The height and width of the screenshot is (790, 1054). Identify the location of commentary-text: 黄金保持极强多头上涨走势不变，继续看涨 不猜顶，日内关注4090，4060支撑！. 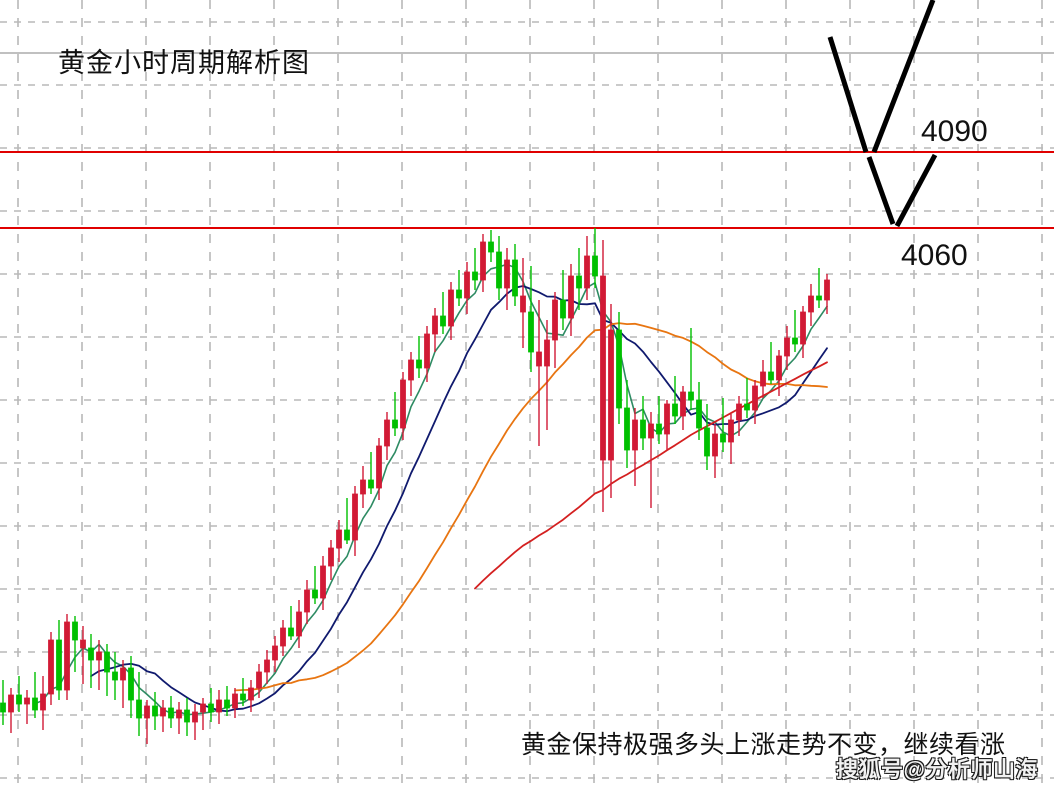
(763, 722).